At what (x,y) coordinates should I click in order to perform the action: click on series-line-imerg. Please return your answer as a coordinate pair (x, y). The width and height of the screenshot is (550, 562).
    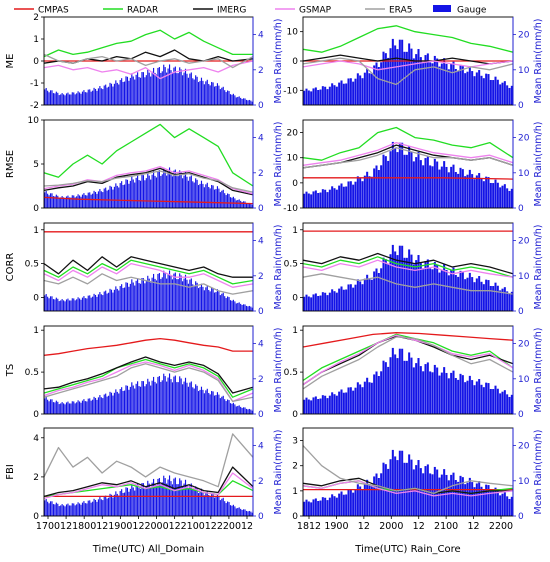
    Looking at the image, I should click on (408, 263).